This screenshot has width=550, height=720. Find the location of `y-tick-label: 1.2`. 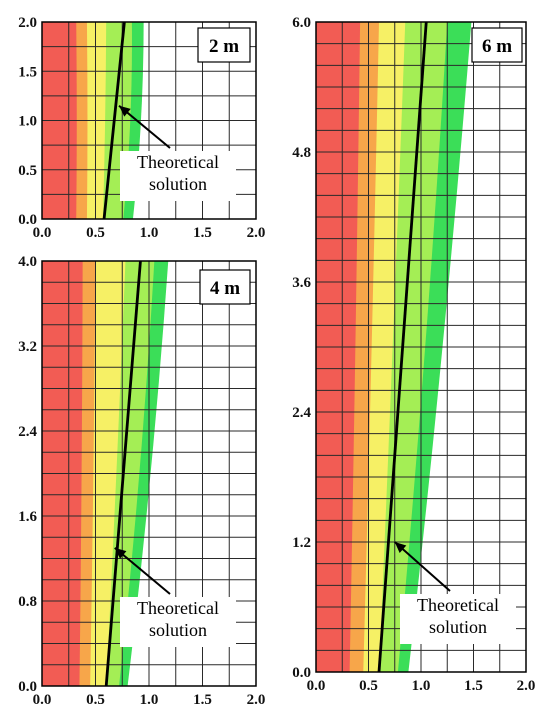

y-tick-label: 1.2 is located at coordinates (301, 543).